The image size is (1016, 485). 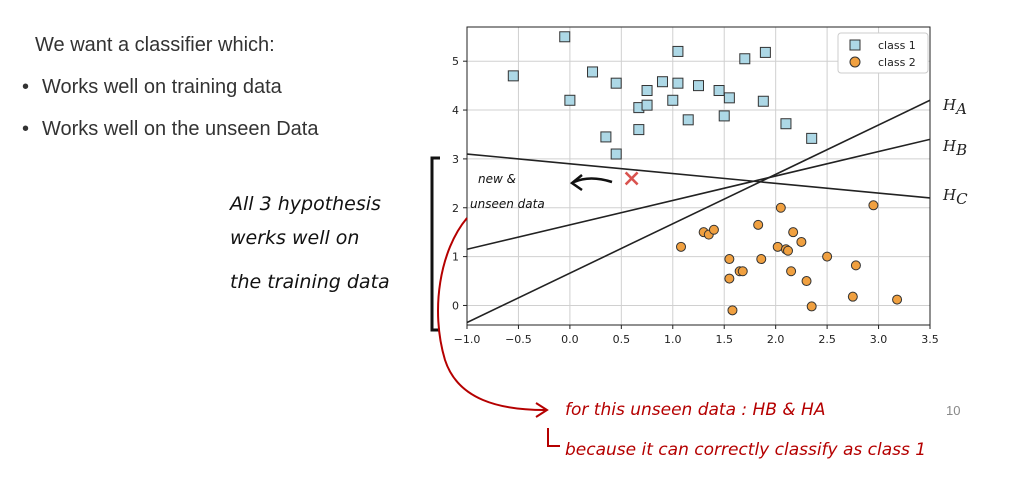 I want to click on y-tick-label: 0, so click(x=455, y=305).